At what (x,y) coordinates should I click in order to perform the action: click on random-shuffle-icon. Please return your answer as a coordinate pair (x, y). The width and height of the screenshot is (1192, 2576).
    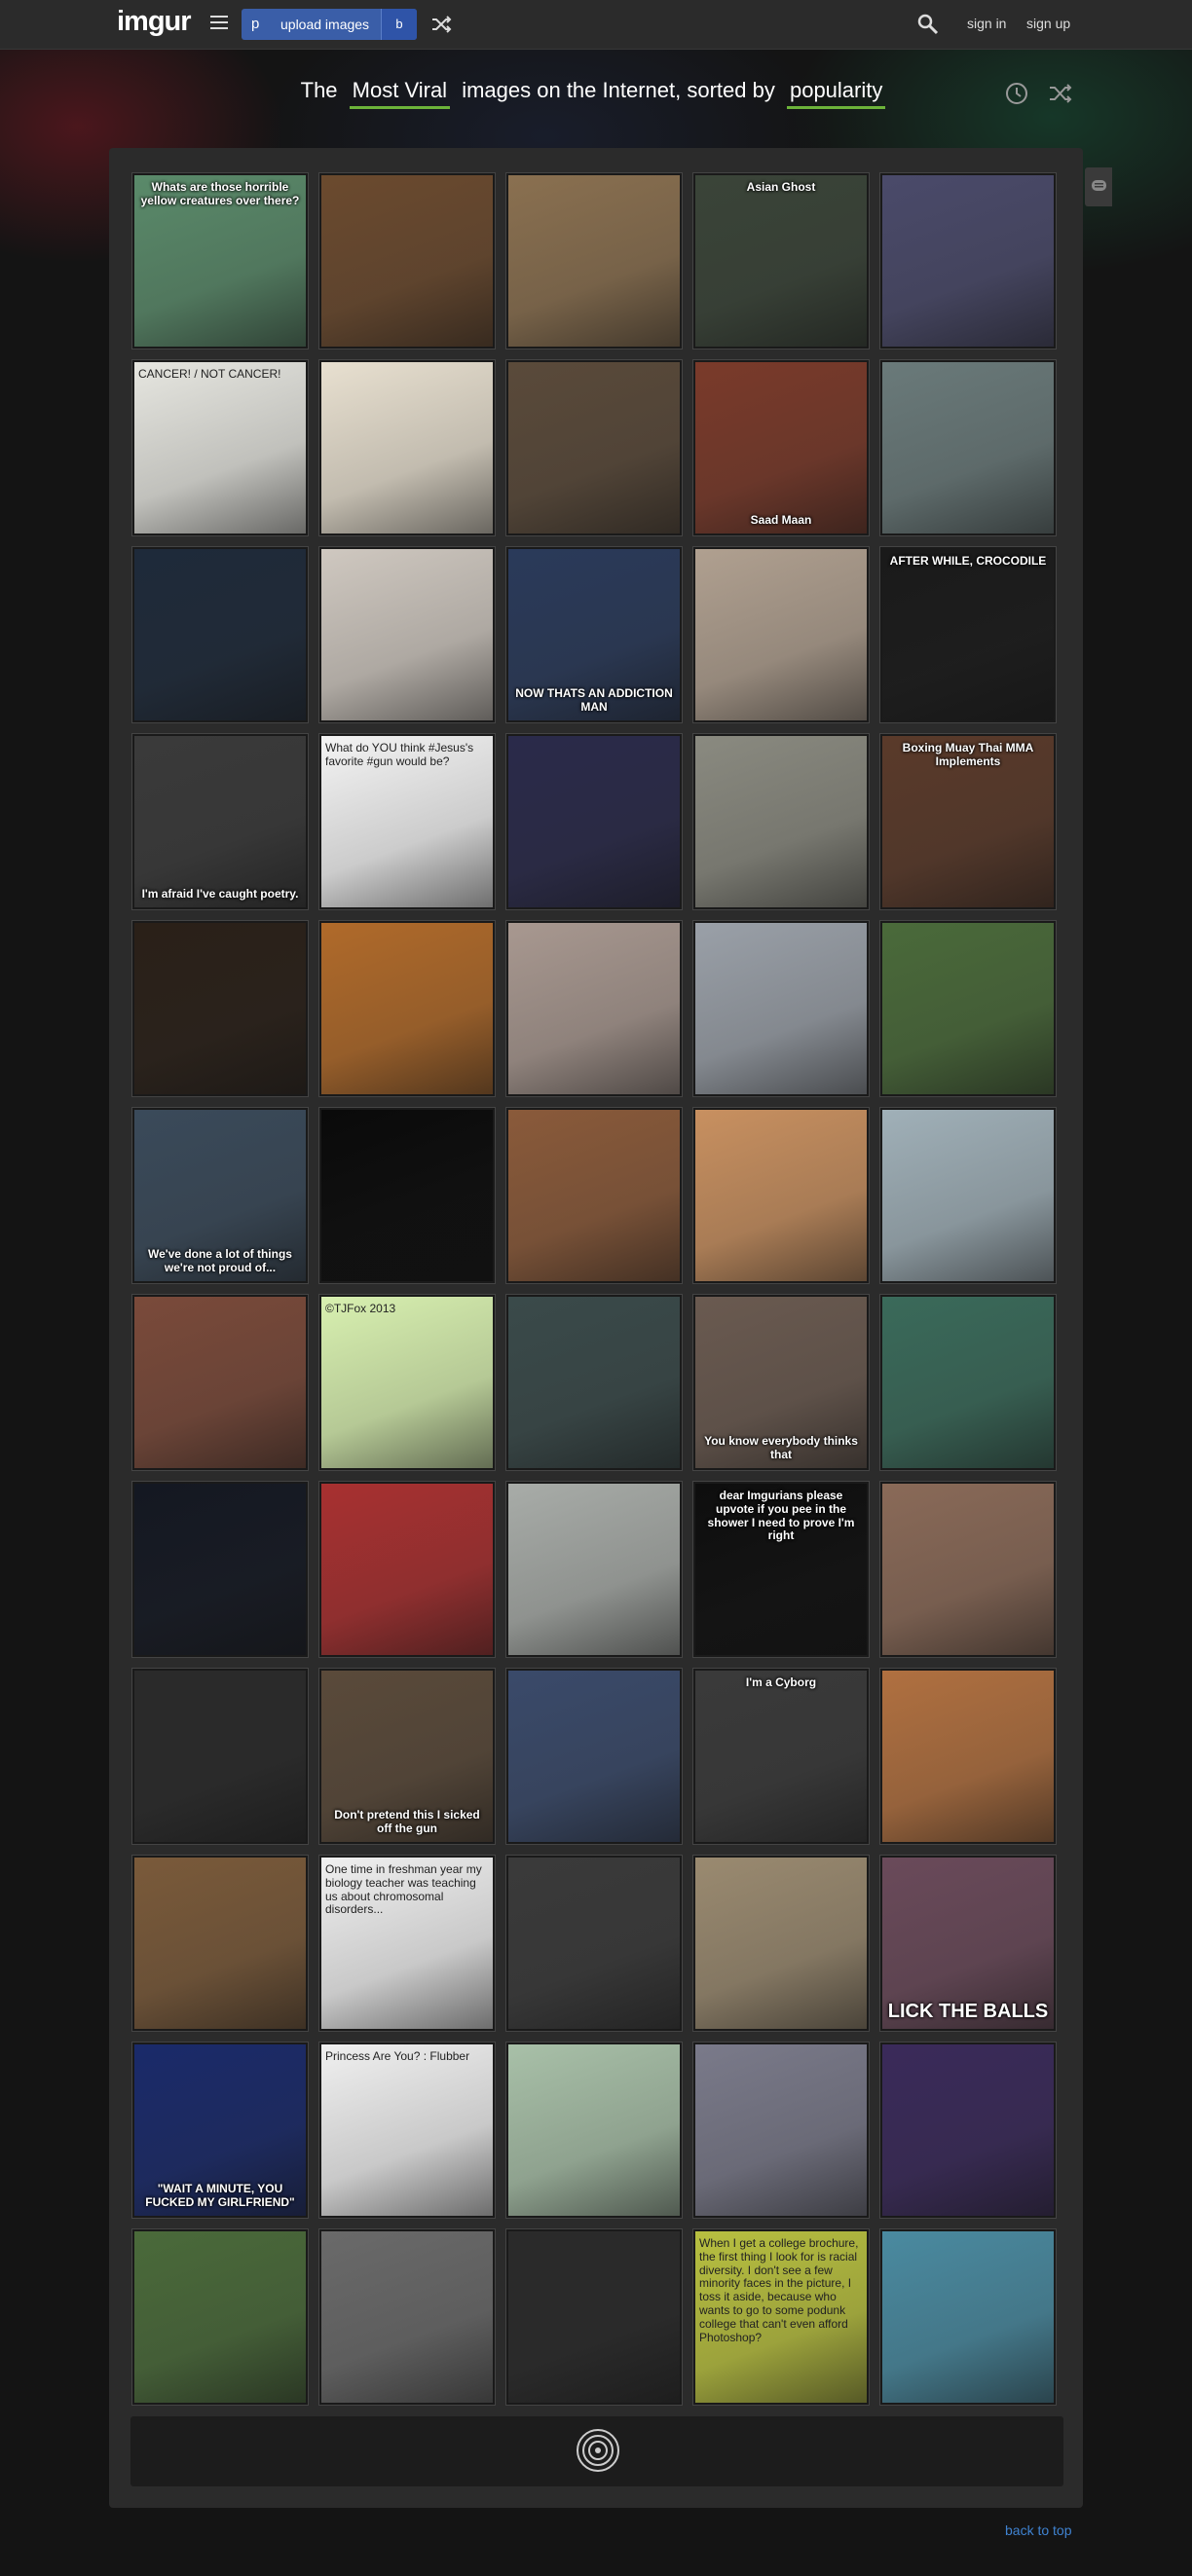
    Looking at the image, I should click on (441, 24).